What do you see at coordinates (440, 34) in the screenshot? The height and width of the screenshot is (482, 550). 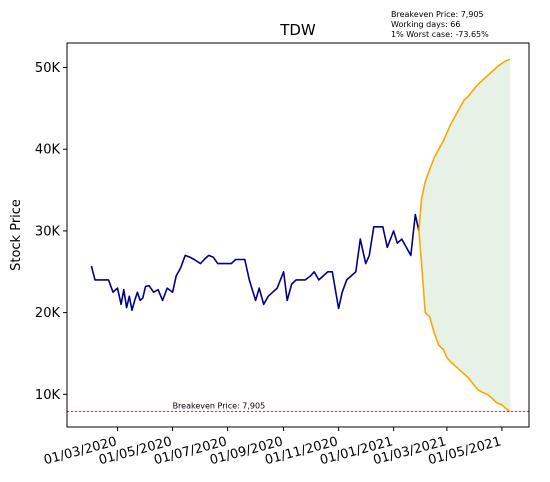 I see `worst-case-note: 1% Worst case: -73.65%` at bounding box center [440, 34].